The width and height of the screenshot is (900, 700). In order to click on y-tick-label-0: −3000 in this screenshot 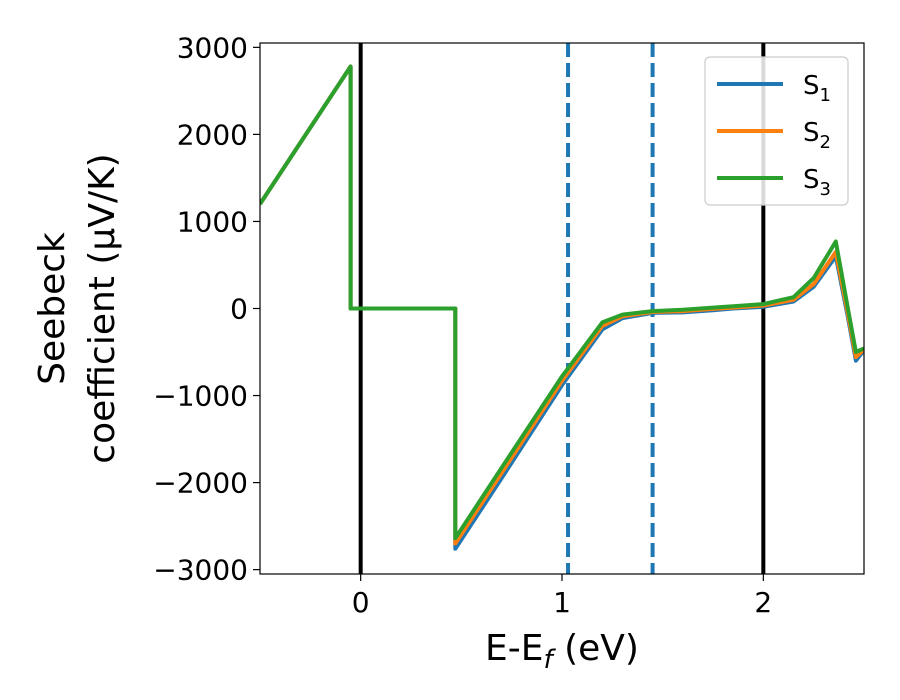, I will do `click(200, 570)`.